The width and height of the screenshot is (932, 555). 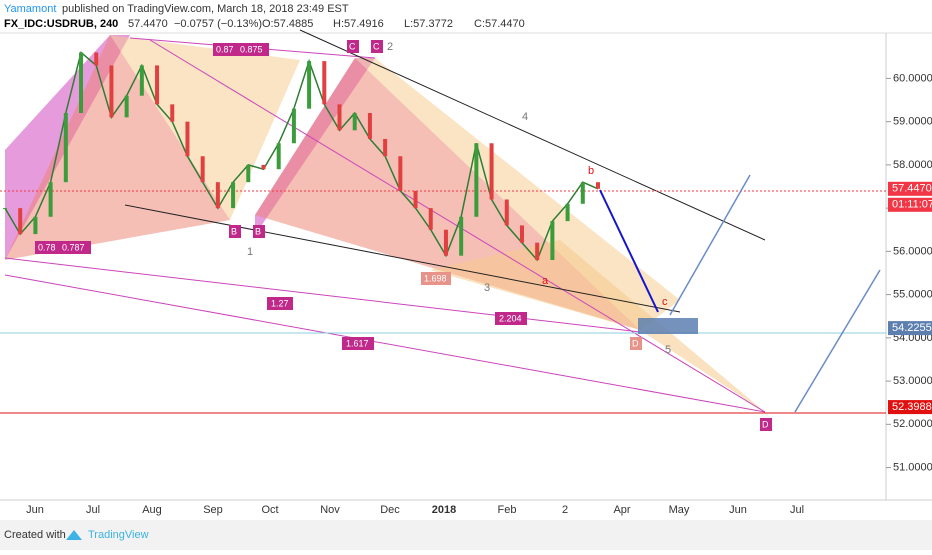 What do you see at coordinates (507, 510) in the screenshot?
I see `x-tick-label: Feb` at bounding box center [507, 510].